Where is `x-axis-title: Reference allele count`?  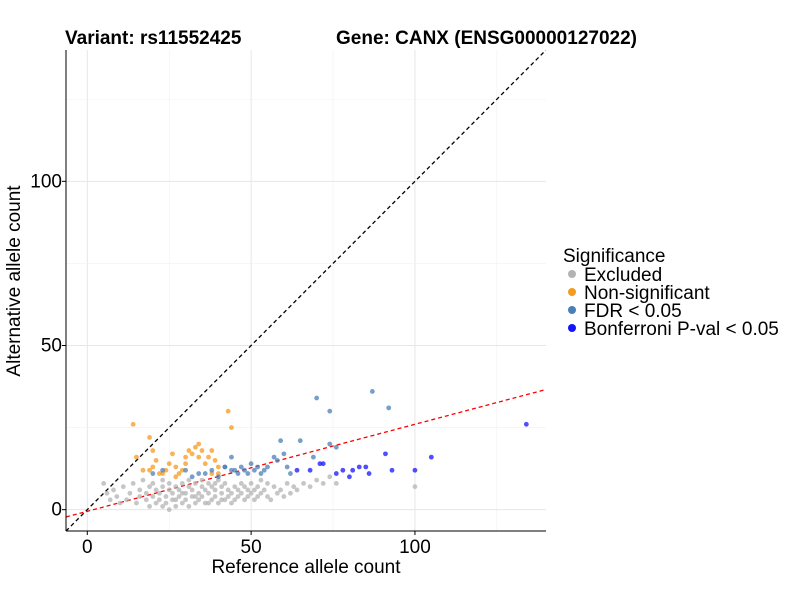 x-axis-title: Reference allele count is located at coordinates (306, 567).